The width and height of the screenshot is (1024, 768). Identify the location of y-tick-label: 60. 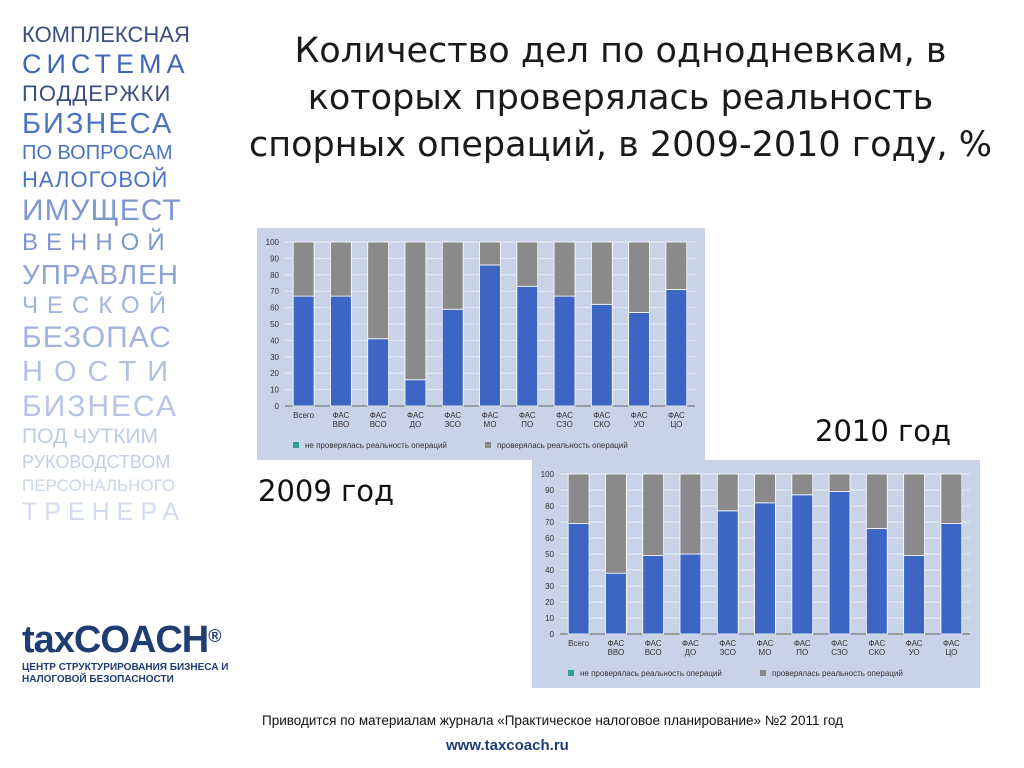
(549, 538).